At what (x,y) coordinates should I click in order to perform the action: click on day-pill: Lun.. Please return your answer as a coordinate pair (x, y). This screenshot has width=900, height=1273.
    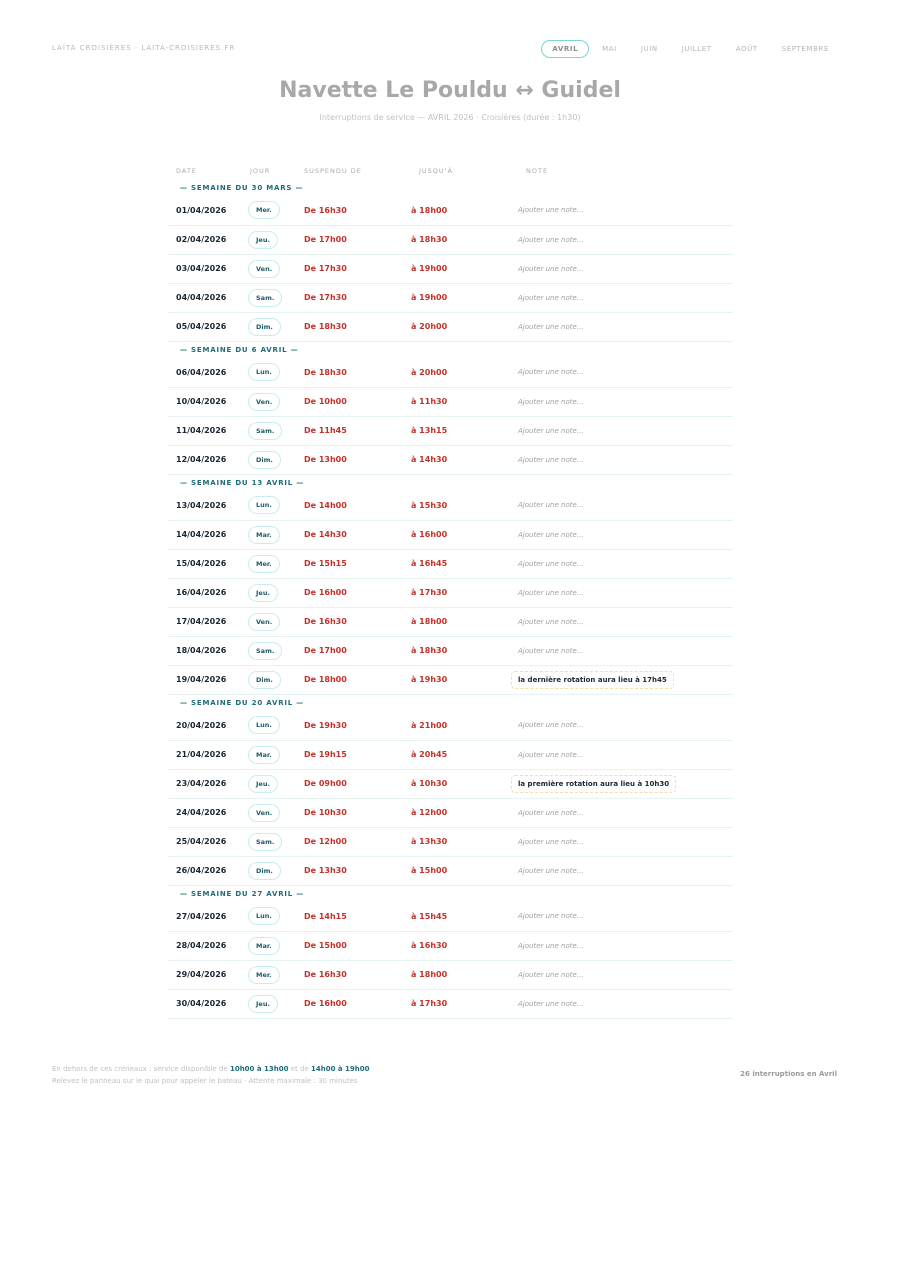
    Looking at the image, I should click on (264, 372).